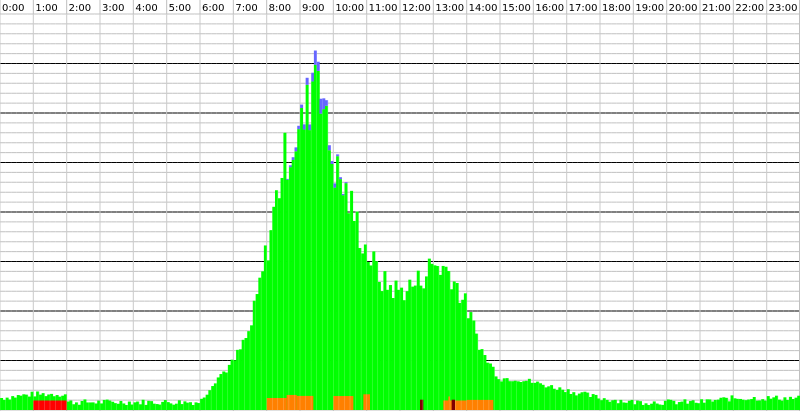 The width and height of the screenshot is (800, 411). I want to click on hour-label-1600: 16:00, so click(549, 8).